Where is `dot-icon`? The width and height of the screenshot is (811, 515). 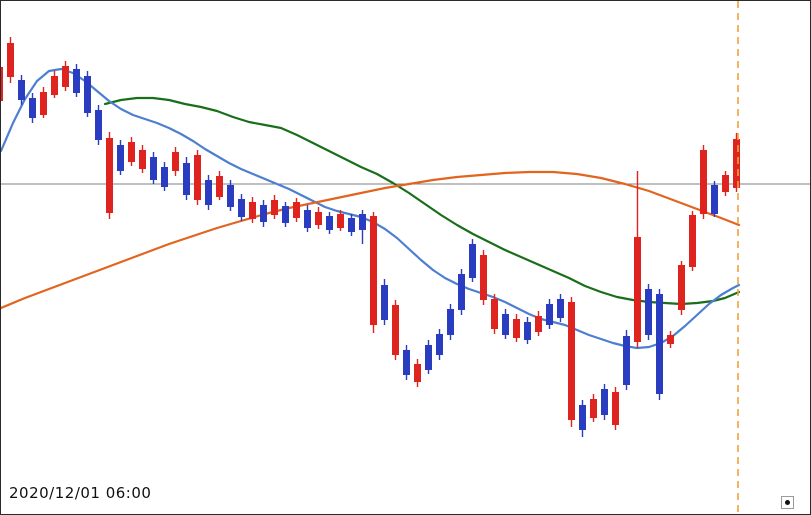
dot-icon is located at coordinates (787, 502).